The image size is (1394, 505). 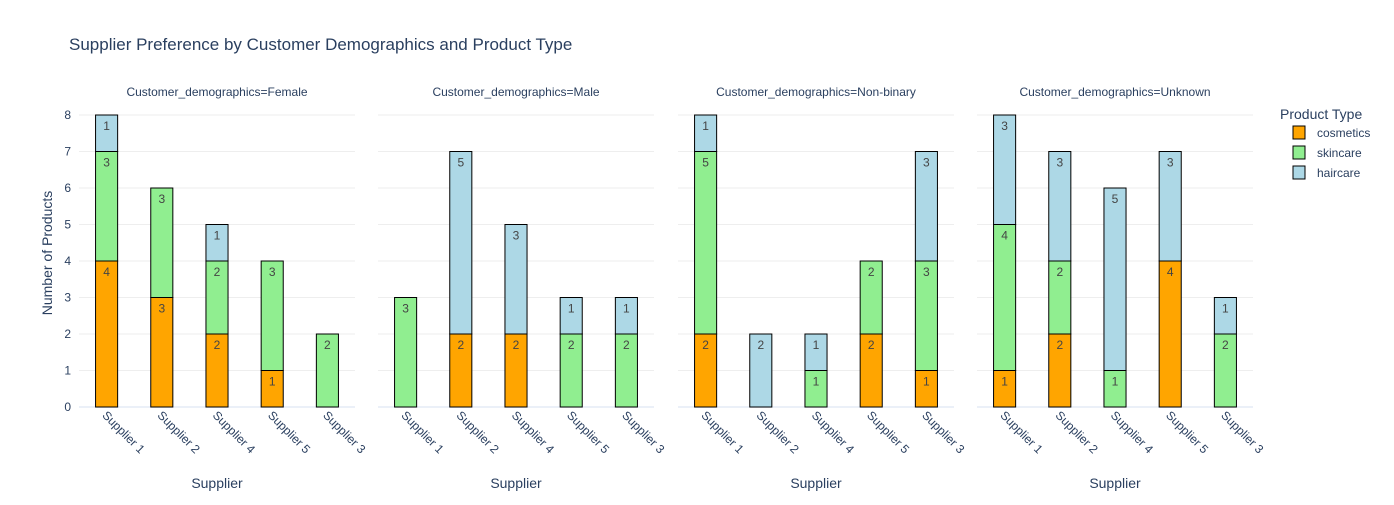 I want to click on legend-title: Product Type, so click(x=1321, y=114).